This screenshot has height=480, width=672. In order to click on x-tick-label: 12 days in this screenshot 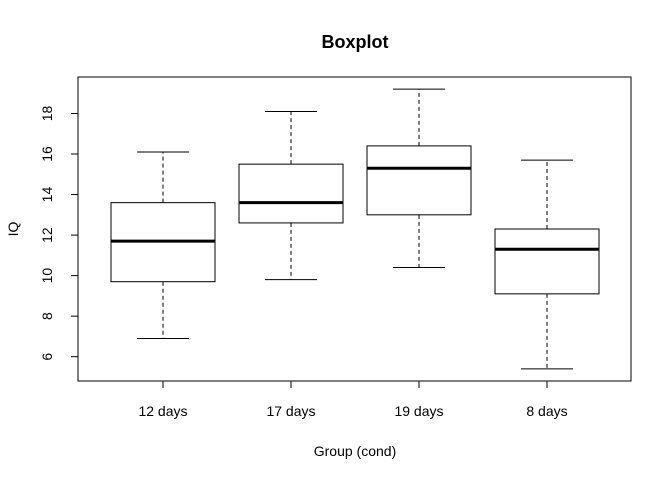, I will do `click(162, 411)`.